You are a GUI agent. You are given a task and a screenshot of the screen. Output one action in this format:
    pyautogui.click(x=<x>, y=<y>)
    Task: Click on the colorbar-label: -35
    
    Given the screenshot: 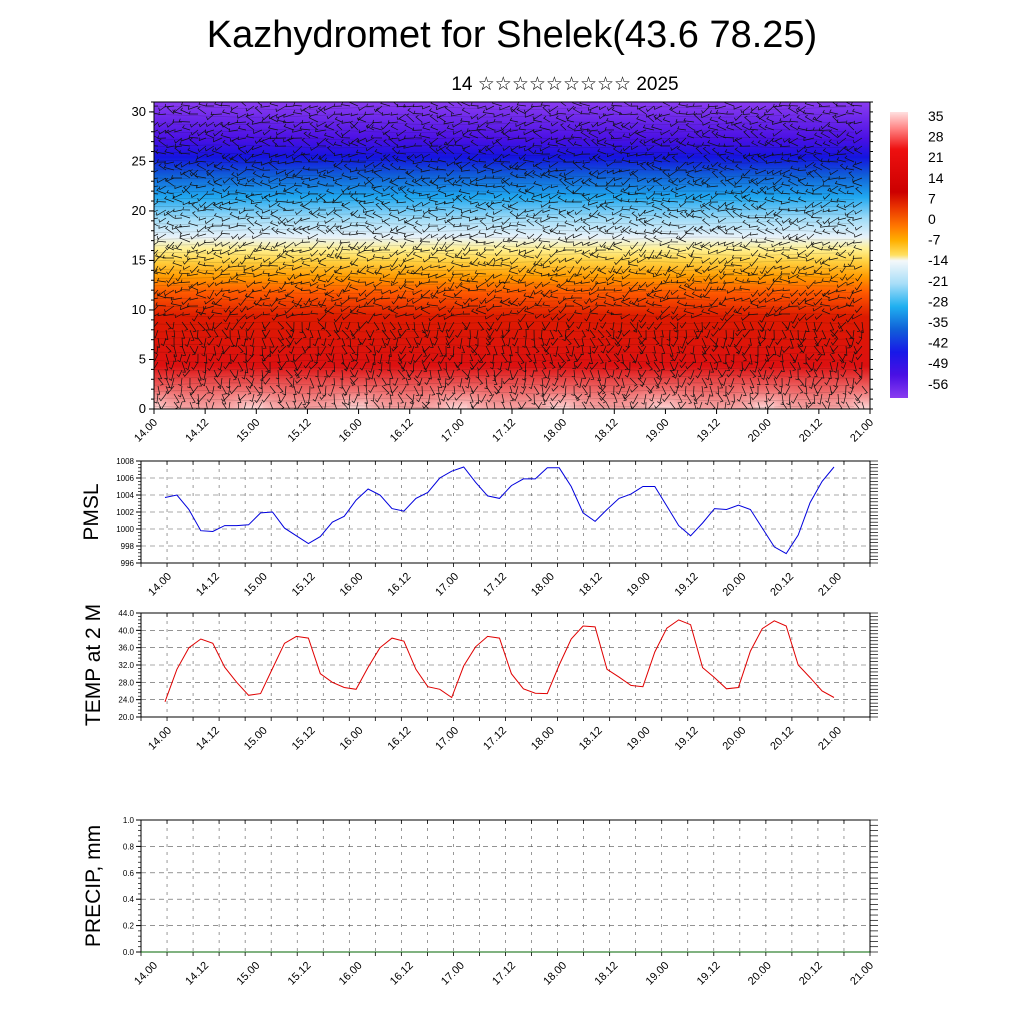 What is the action you would take?
    pyautogui.click(x=938, y=322)
    